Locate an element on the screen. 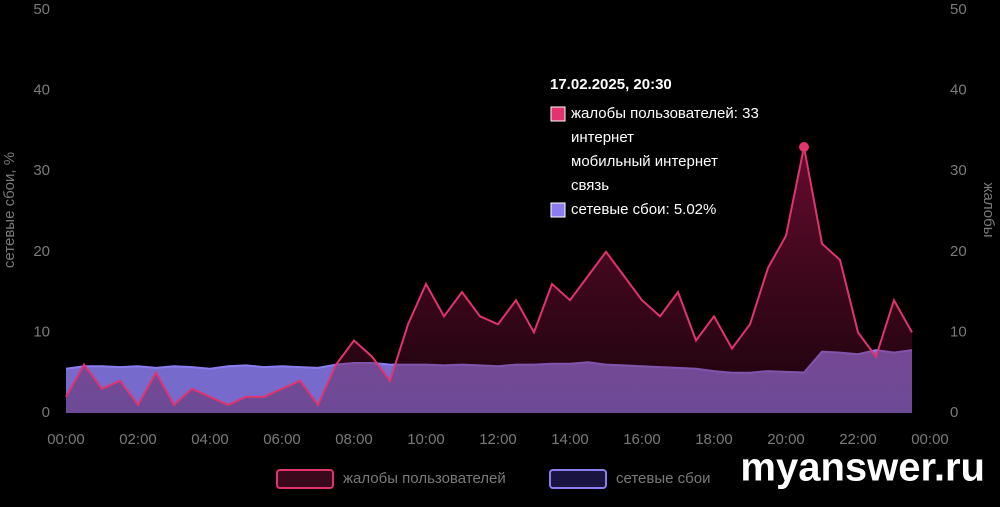 This screenshot has height=507, width=1000. x-tick-label: 08:00 is located at coordinates (354, 439).